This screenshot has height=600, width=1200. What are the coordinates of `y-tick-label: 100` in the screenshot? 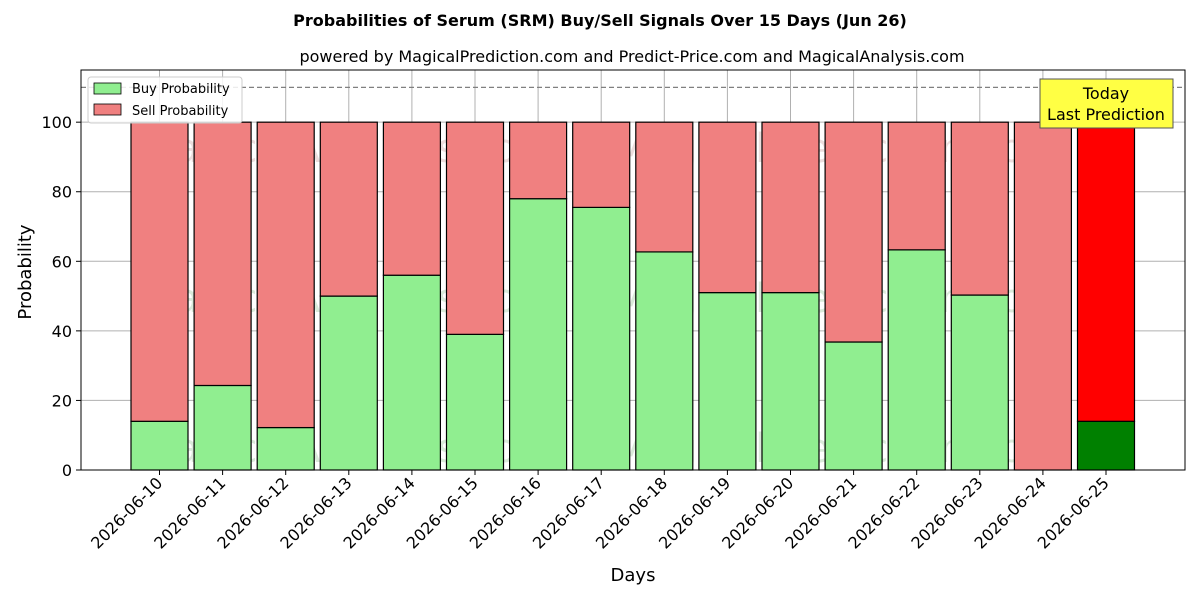 It's located at (56, 122).